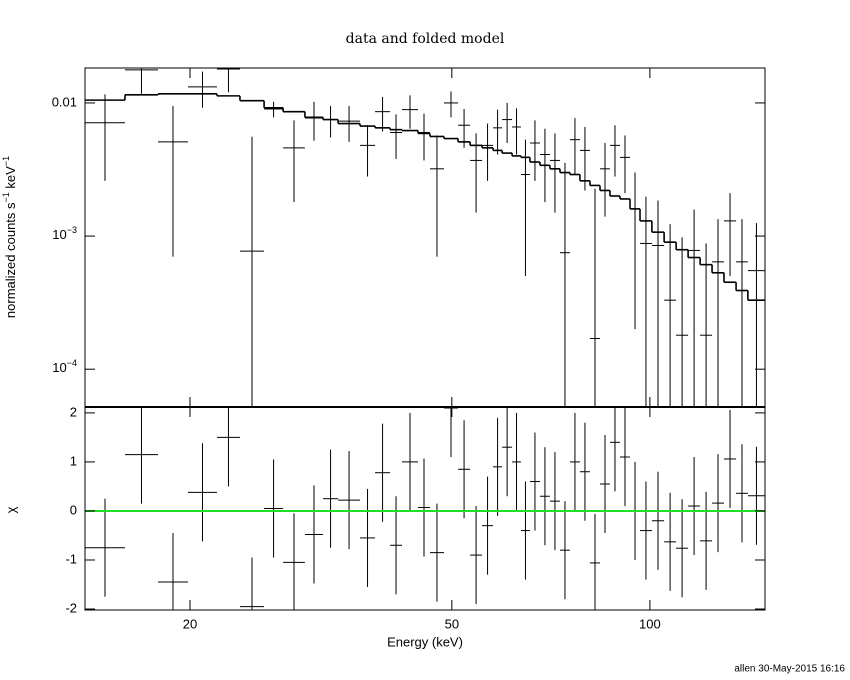 The image size is (850, 680). What do you see at coordinates (425, 641) in the screenshot?
I see `x-axis-label: Energy (keV)` at bounding box center [425, 641].